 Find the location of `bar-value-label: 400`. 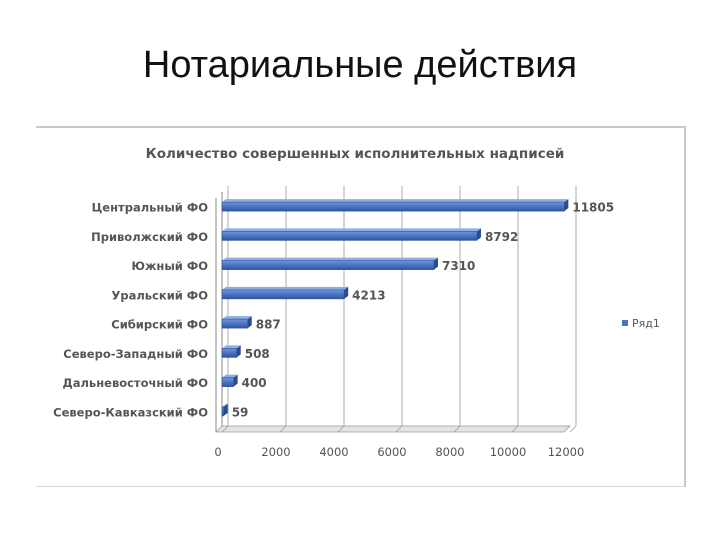

bar-value-label: 400 is located at coordinates (254, 383).